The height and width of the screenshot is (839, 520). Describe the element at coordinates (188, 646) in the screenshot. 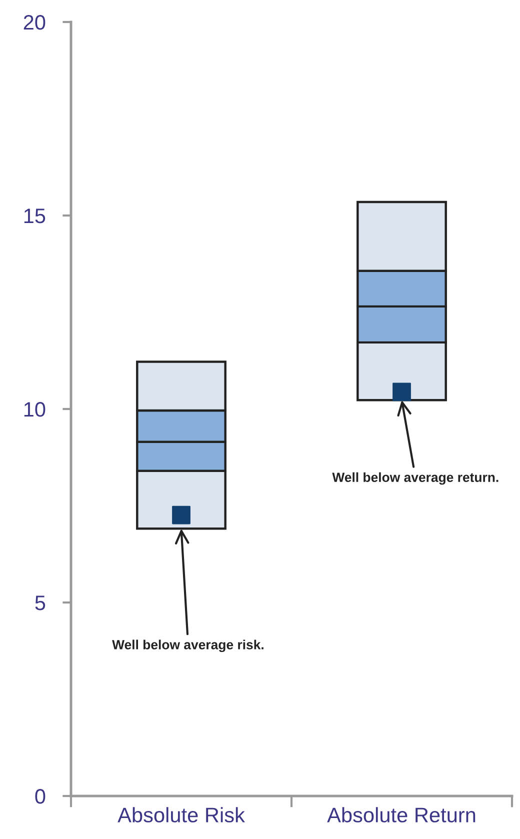

I see `annotation: Well below average risk.` at that location.